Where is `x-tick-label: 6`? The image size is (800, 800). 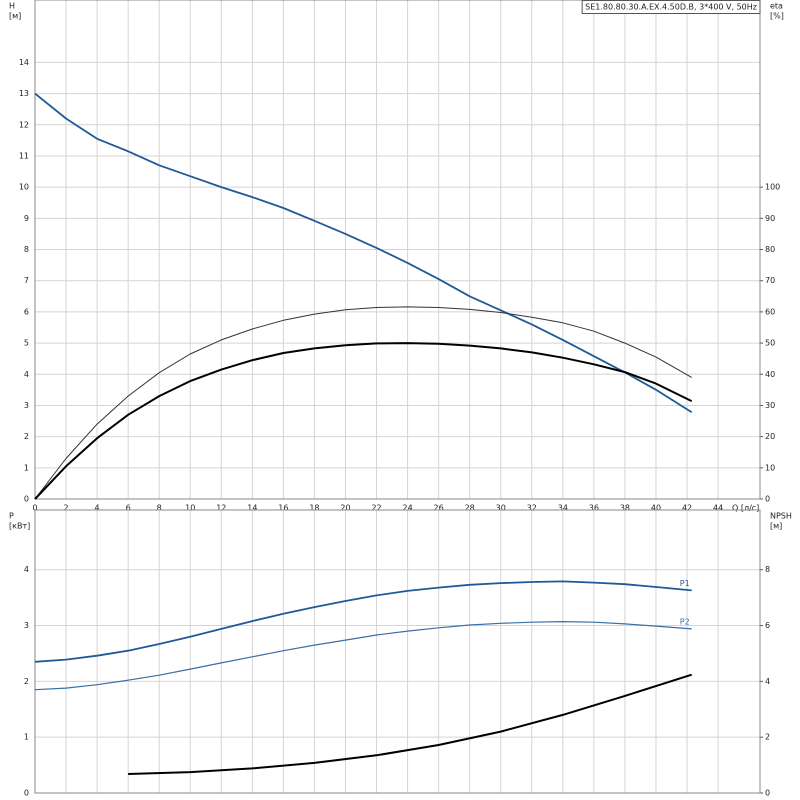 x-tick-label: 6 is located at coordinates (128, 508).